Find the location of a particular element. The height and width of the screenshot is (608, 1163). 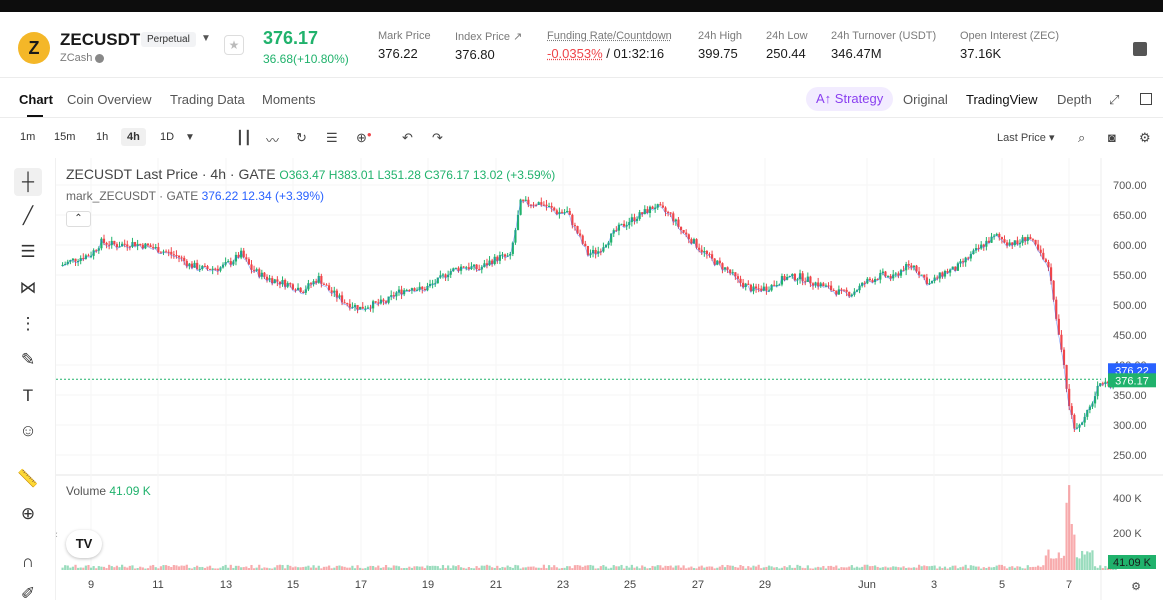

gear-icon: ⚙ is located at coordinates (1145, 137).